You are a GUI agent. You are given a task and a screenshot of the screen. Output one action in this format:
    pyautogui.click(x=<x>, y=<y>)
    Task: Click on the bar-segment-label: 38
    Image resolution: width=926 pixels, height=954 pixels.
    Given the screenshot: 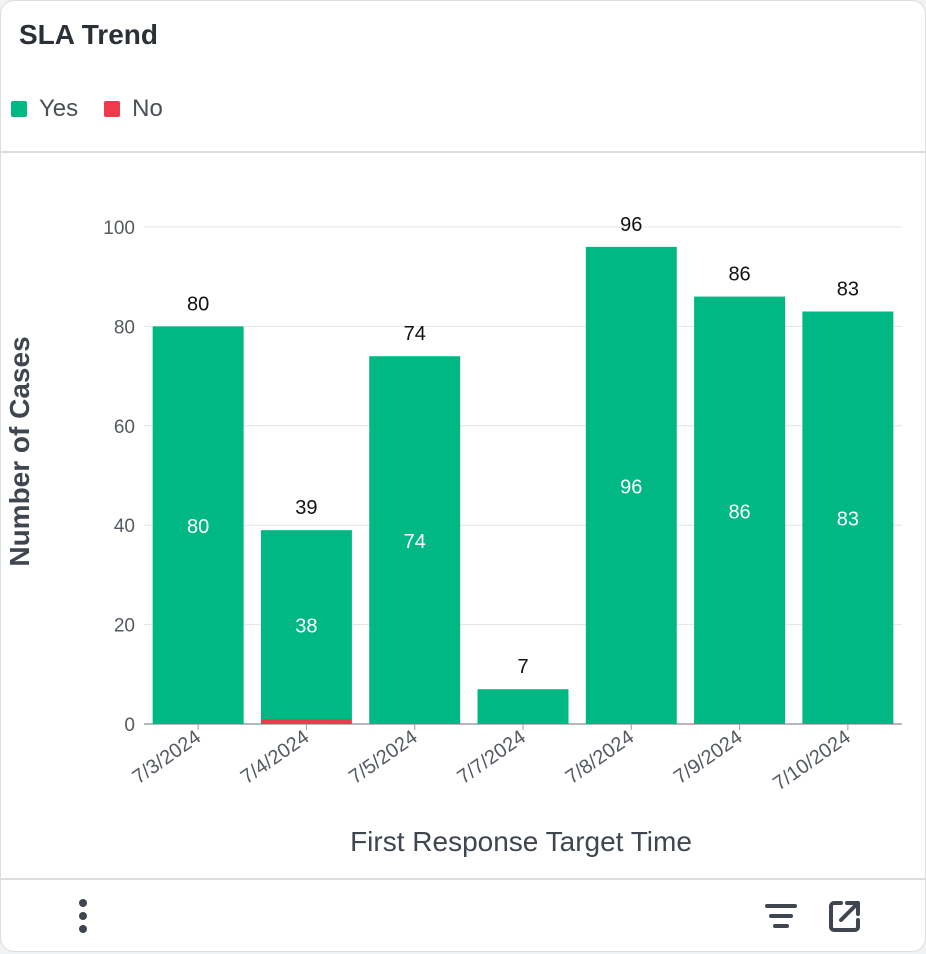 What is the action you would take?
    pyautogui.click(x=306, y=627)
    